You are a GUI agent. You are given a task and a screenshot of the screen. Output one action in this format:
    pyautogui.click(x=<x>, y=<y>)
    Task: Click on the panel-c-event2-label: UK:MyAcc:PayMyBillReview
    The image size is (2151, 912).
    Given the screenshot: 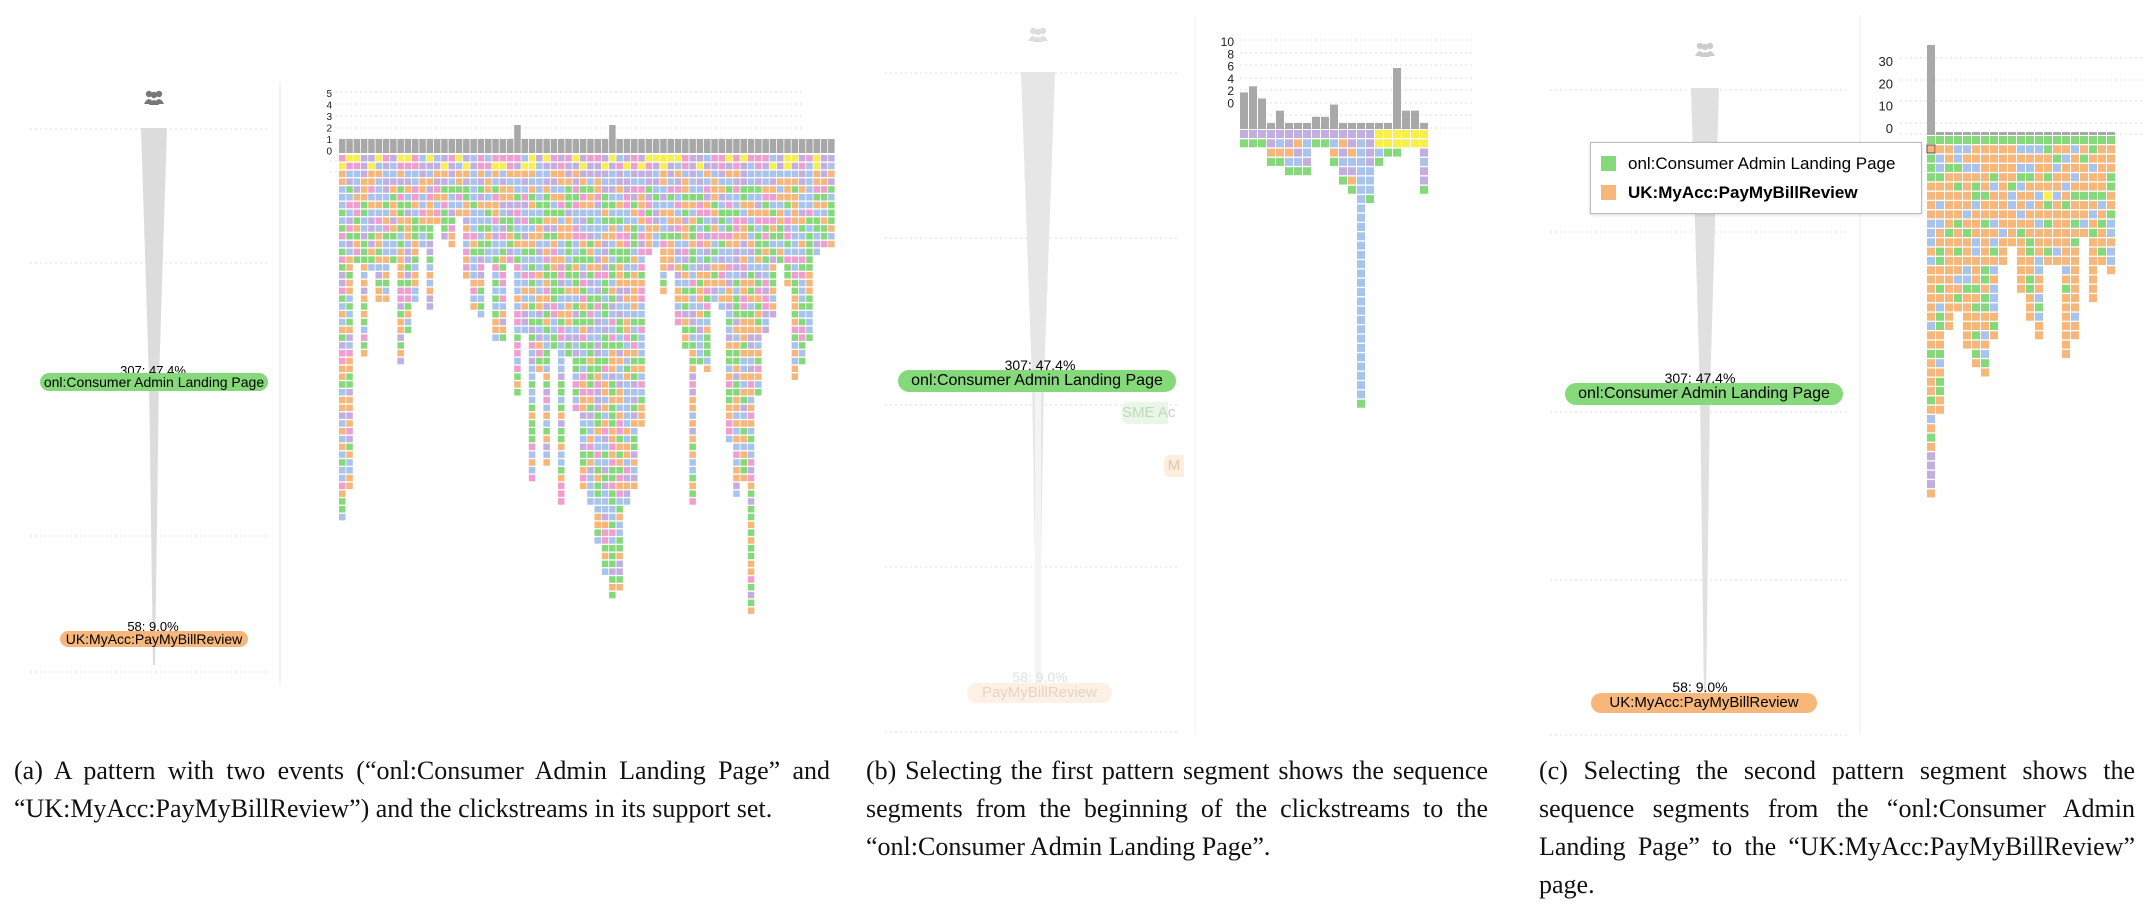 What is the action you would take?
    pyautogui.click(x=1704, y=703)
    